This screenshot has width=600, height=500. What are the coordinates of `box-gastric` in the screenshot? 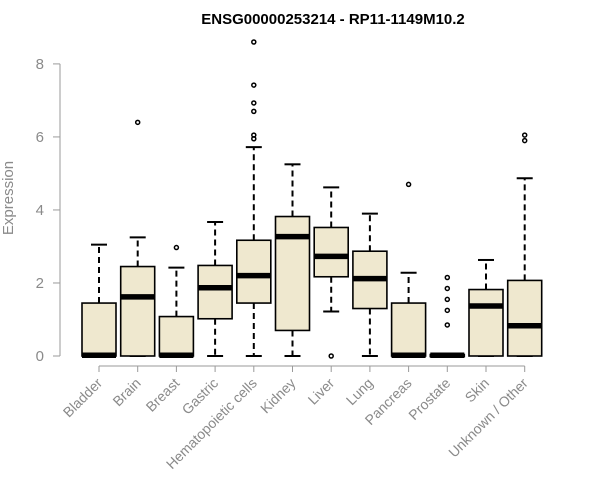 It's located at (215, 289).